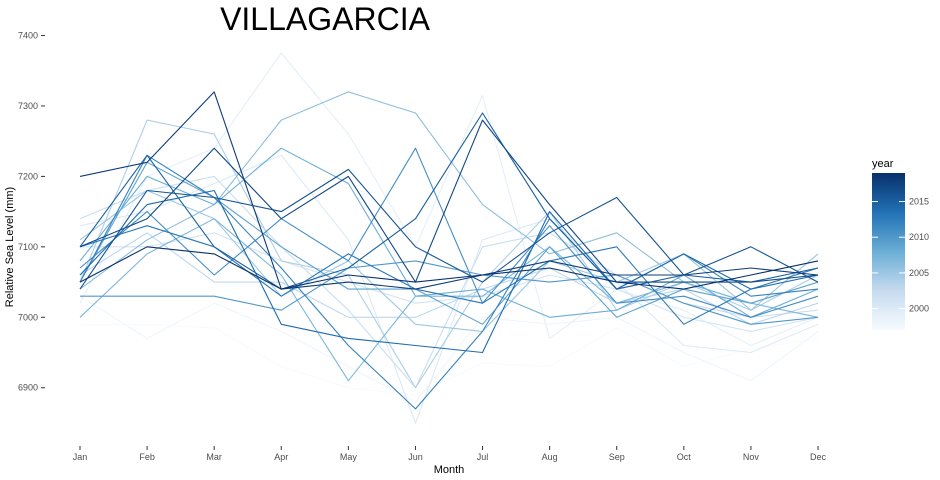 The width and height of the screenshot is (940, 480). What do you see at coordinates (28, 36) in the screenshot?
I see `y-tick-label: 7400` at bounding box center [28, 36].